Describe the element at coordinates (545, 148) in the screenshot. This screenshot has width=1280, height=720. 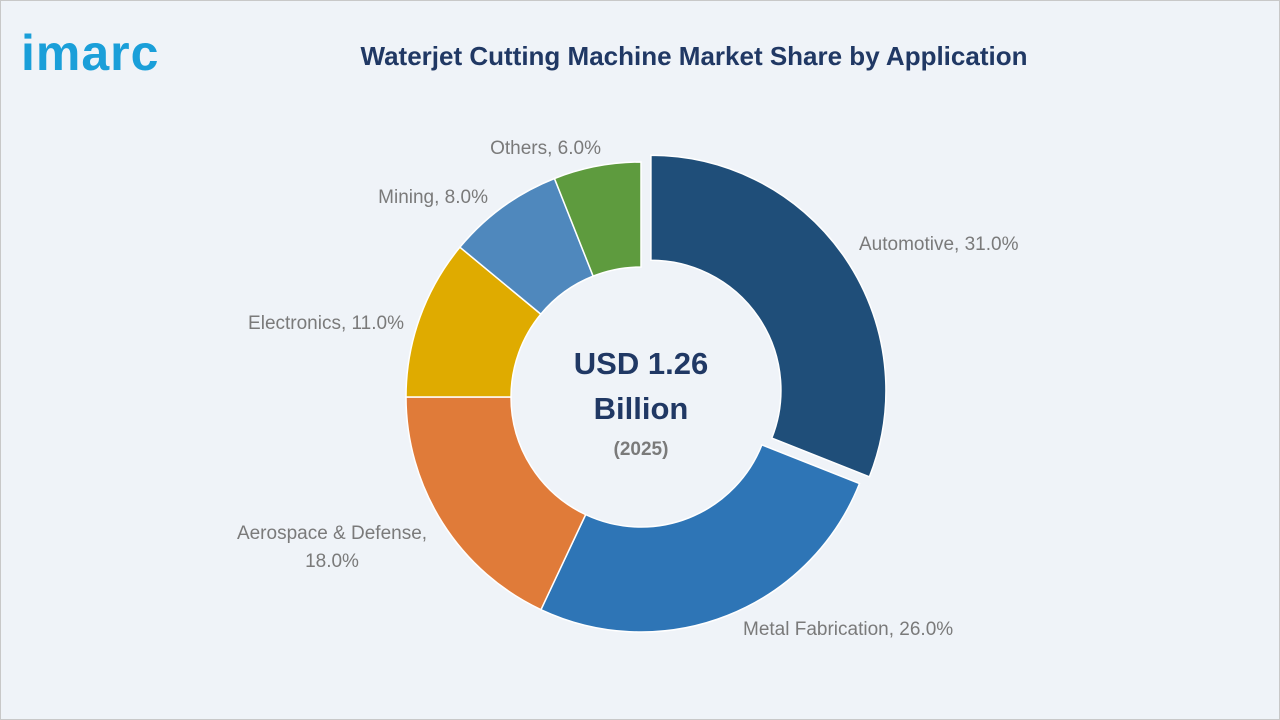
I see `slice-label: Others, 6.0%` at that location.